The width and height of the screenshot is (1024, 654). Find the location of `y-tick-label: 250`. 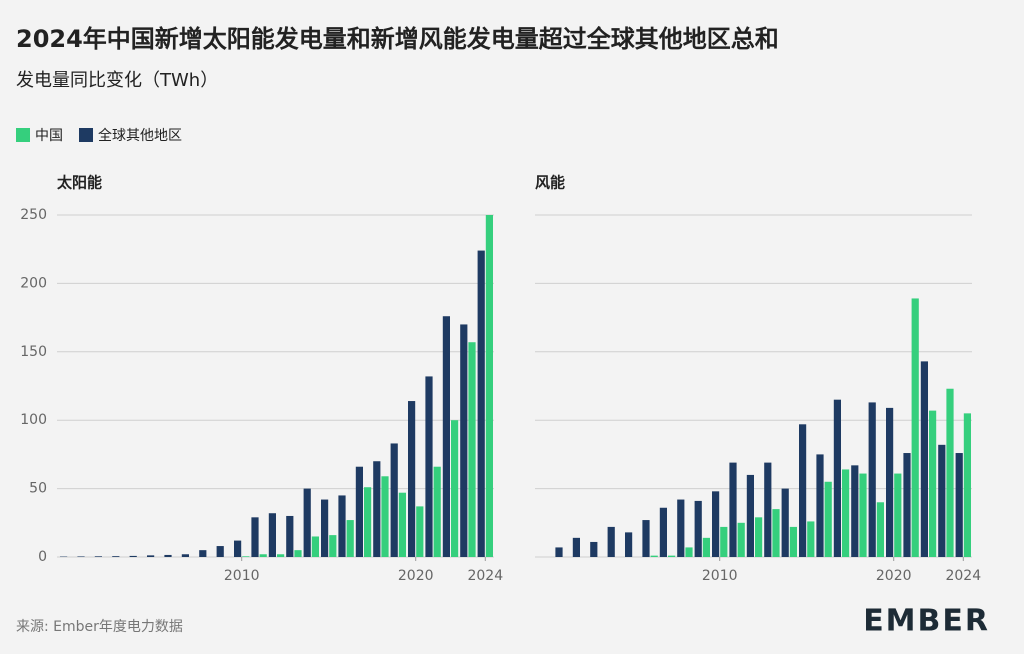

y-tick-label: 250 is located at coordinates (33, 215).